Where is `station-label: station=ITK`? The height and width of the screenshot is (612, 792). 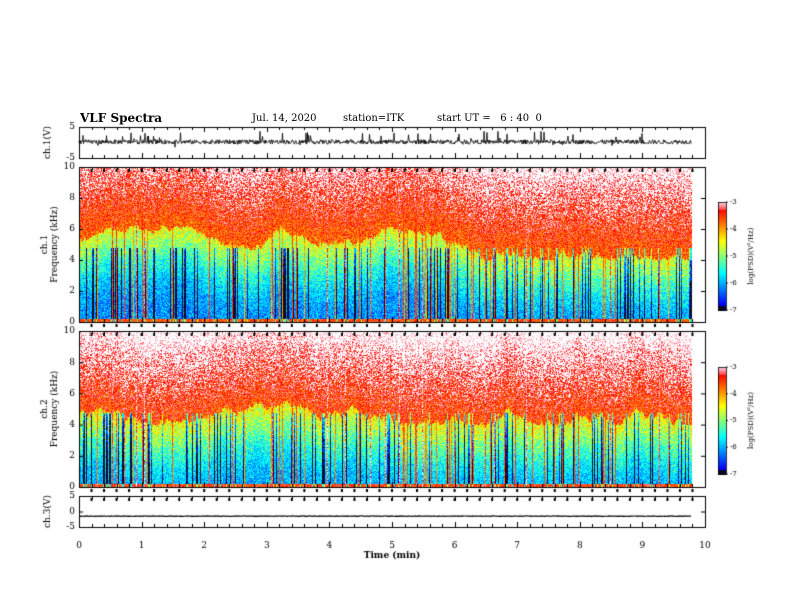 station-label: station=ITK is located at coordinates (374, 118).